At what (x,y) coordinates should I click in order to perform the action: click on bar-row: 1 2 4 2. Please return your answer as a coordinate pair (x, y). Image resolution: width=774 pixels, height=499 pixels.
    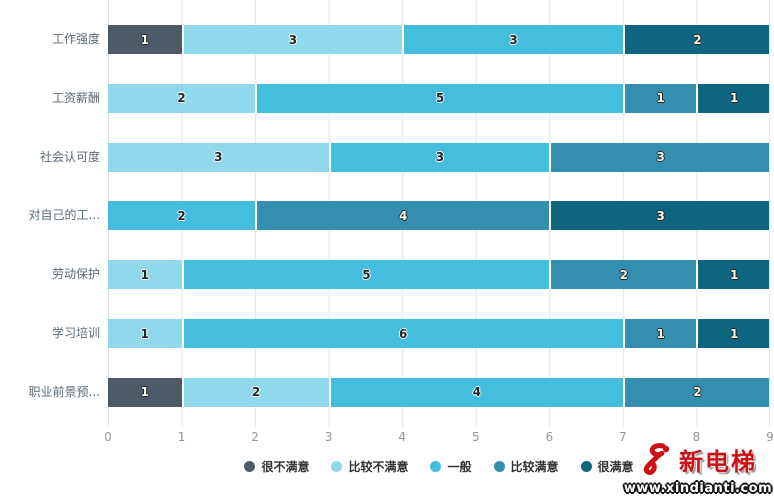
    Looking at the image, I should click on (439, 392).